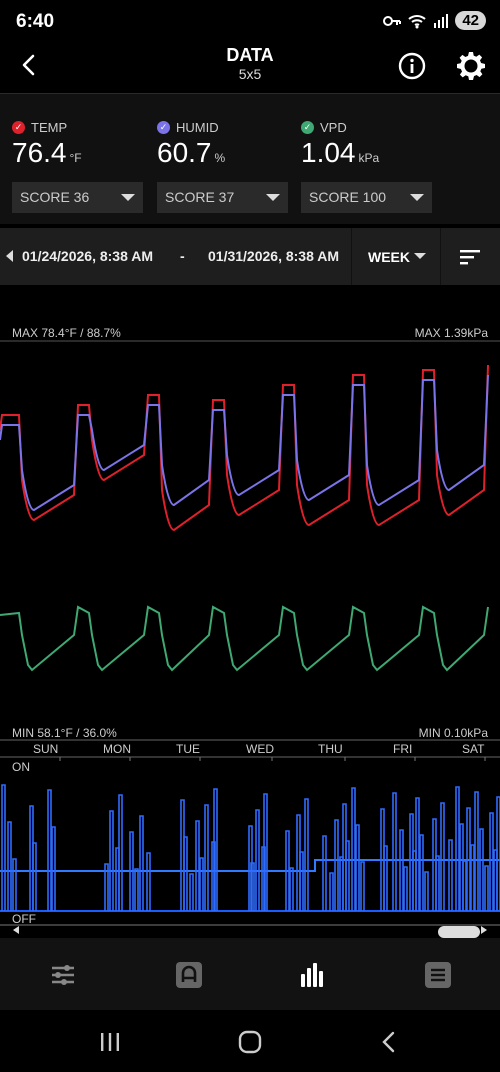  Describe the element at coordinates (188, 749) in the screenshot. I see `day-label: TUE` at that location.